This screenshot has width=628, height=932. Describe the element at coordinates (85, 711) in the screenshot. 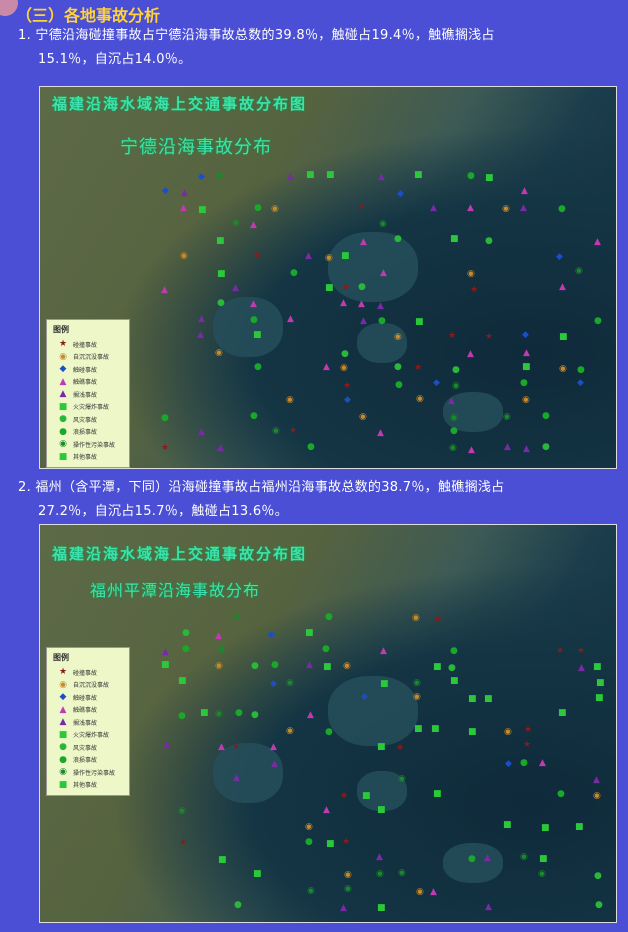

I see `legend-label: 触礁事故` at that location.